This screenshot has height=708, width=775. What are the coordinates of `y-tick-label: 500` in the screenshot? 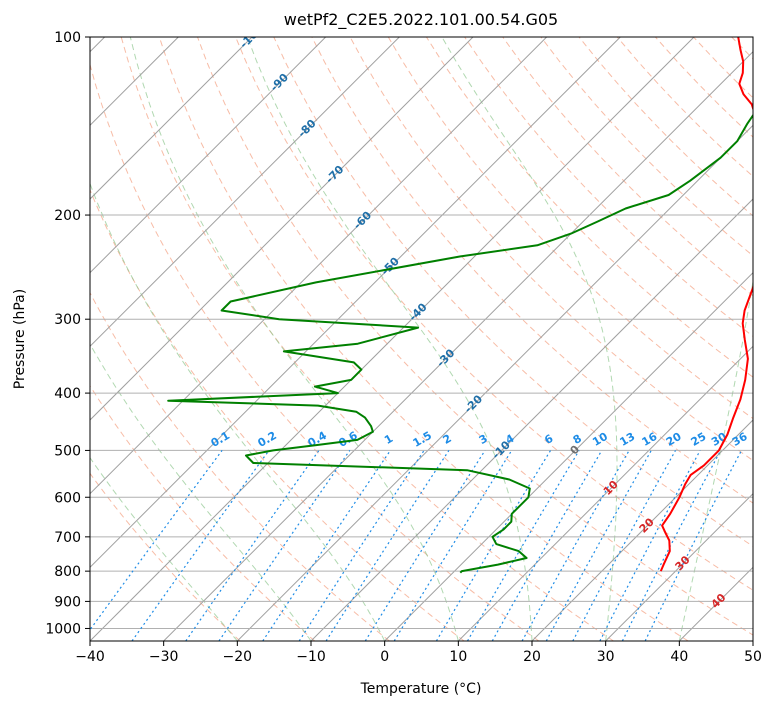 It's located at (67, 451).